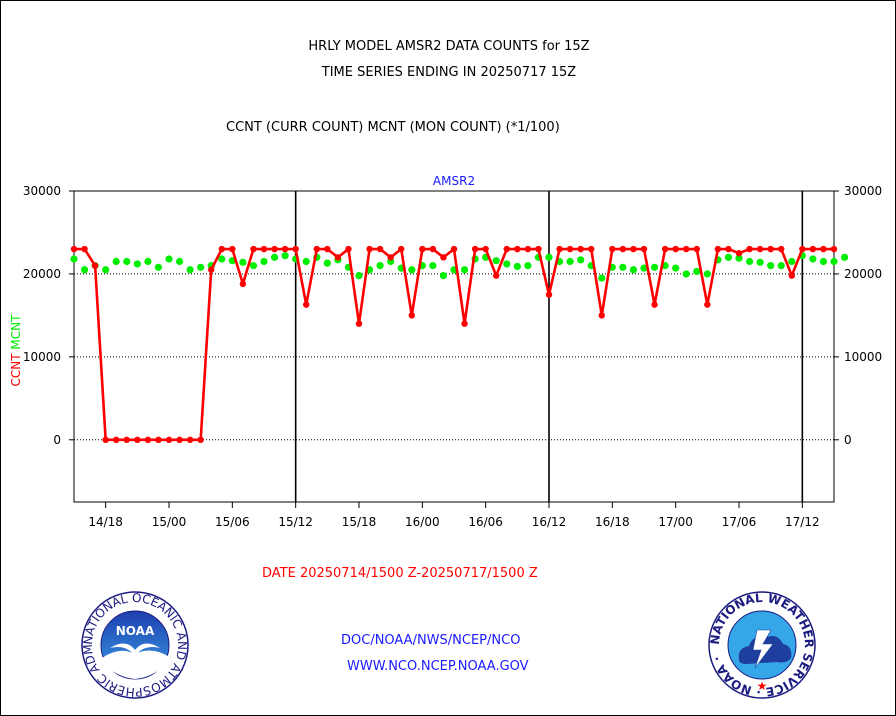 Image resolution: width=896 pixels, height=716 pixels. I want to click on y-tick-label-left: 30000, so click(42, 191).